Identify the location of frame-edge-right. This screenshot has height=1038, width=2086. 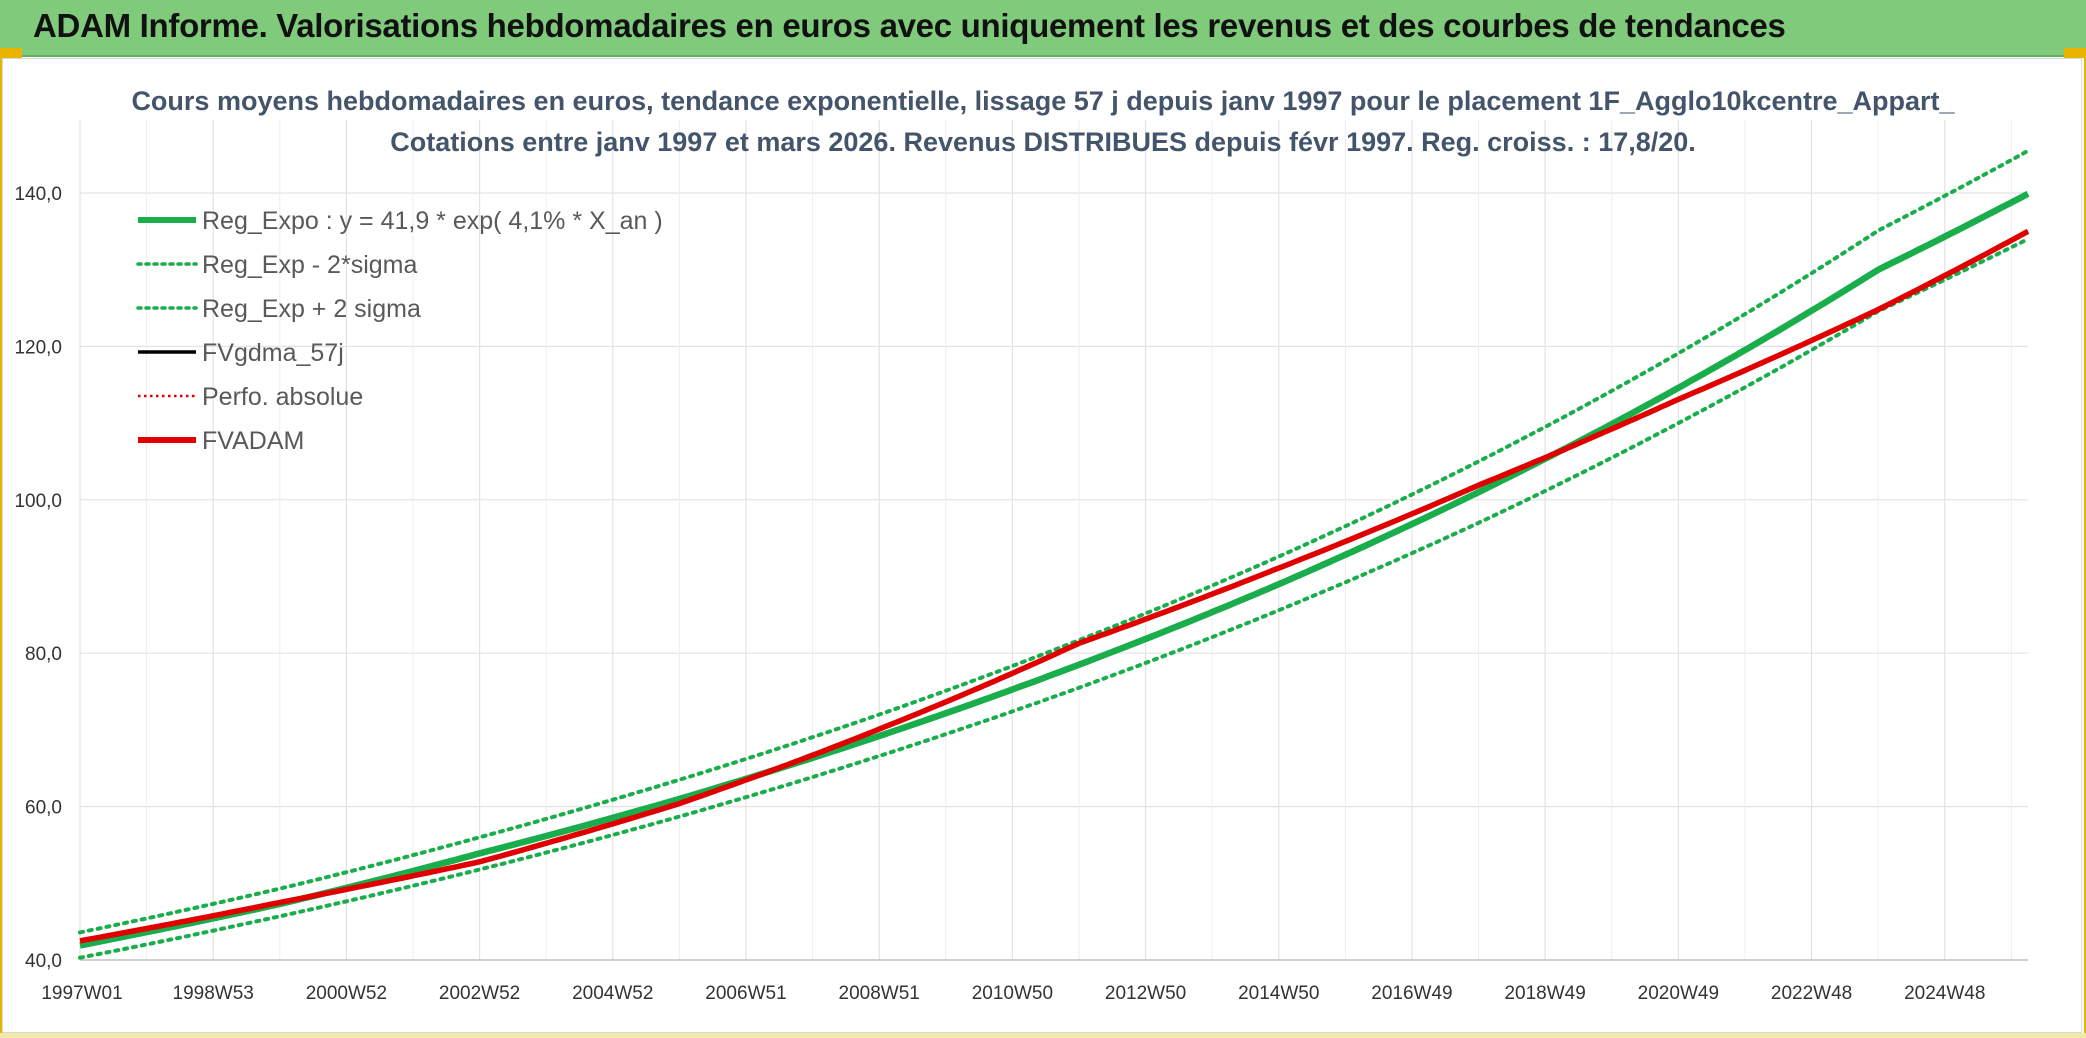
(2085, 545).